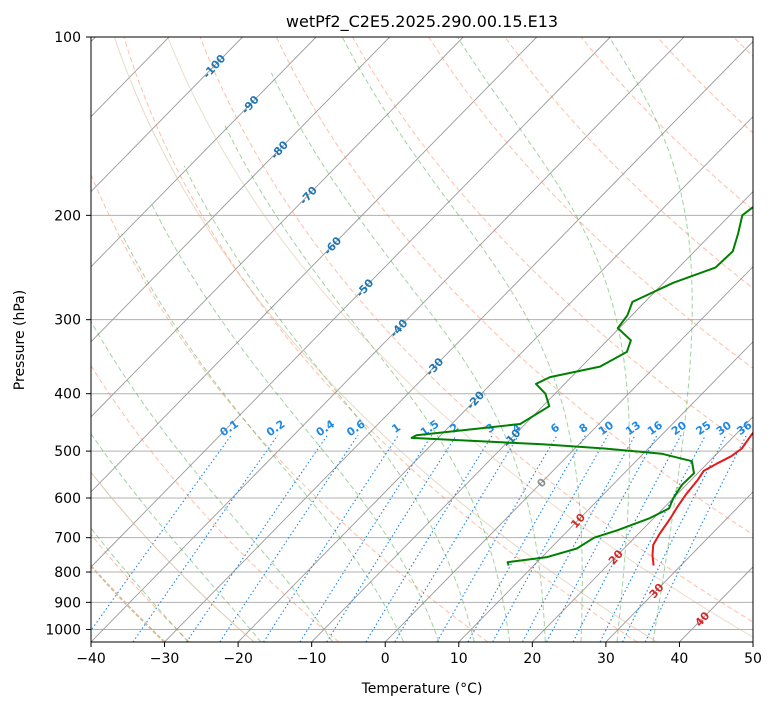  Describe the element at coordinates (63, 630) in the screenshot. I see `y-tick-label: 1000` at that location.